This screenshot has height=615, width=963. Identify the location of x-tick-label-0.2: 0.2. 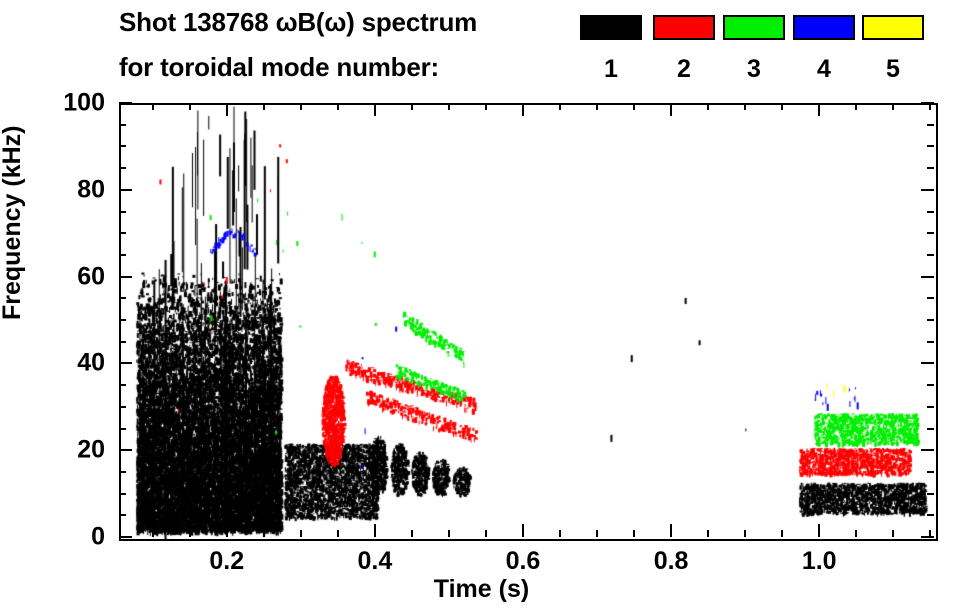
(227, 561).